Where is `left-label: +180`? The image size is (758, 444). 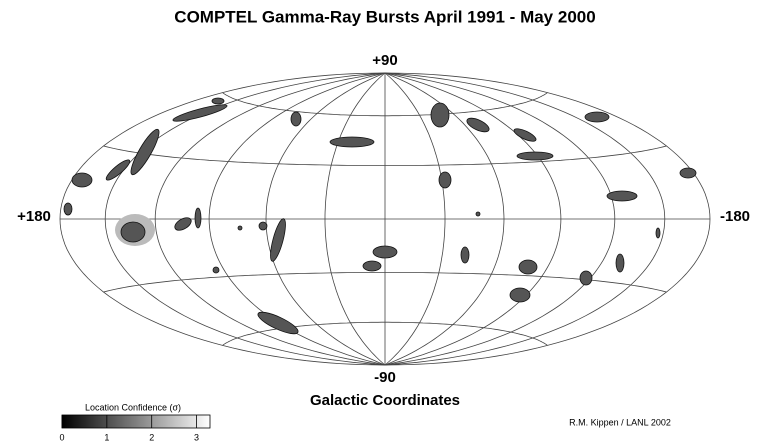 left-label: +180 is located at coordinates (34, 216).